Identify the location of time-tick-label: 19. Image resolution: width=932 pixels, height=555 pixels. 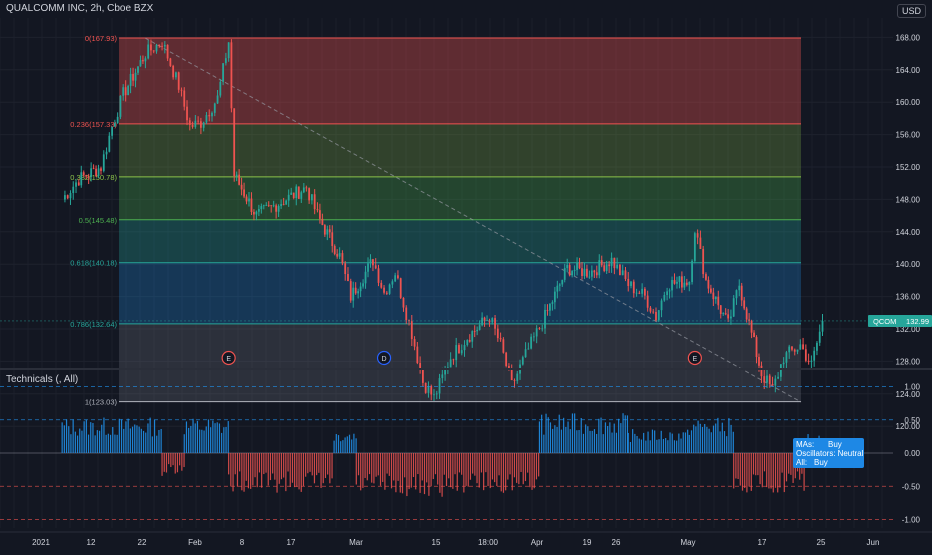
(587, 542).